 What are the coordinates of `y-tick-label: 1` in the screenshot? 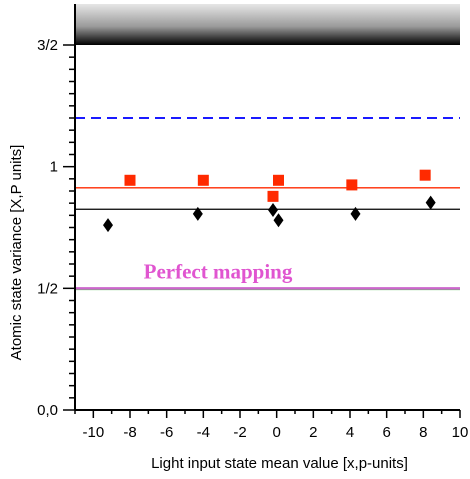 It's located at (54, 167).